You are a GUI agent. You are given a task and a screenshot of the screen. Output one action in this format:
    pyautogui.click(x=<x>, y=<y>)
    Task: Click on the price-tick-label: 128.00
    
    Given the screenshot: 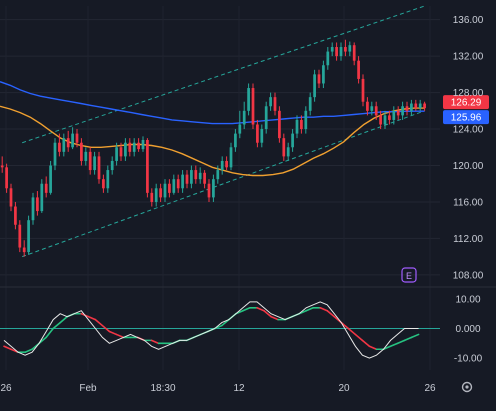 What is the action you would take?
    pyautogui.click(x=468, y=93)
    